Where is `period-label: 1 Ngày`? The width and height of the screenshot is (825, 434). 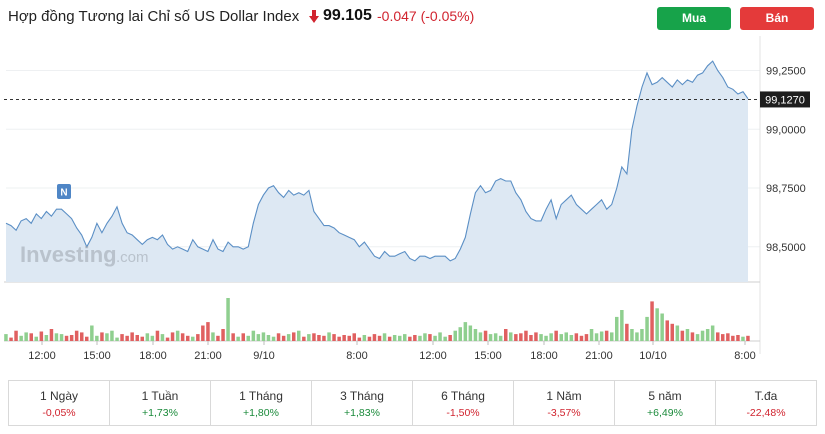
period-label: 1 Ngày is located at coordinates (59, 396).